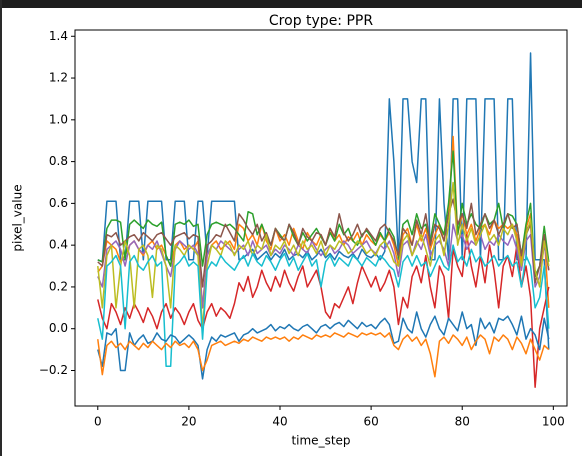 The width and height of the screenshot is (582, 456). What do you see at coordinates (58, 119) in the screenshot?
I see `y-tick-label: 1.0` at bounding box center [58, 119].